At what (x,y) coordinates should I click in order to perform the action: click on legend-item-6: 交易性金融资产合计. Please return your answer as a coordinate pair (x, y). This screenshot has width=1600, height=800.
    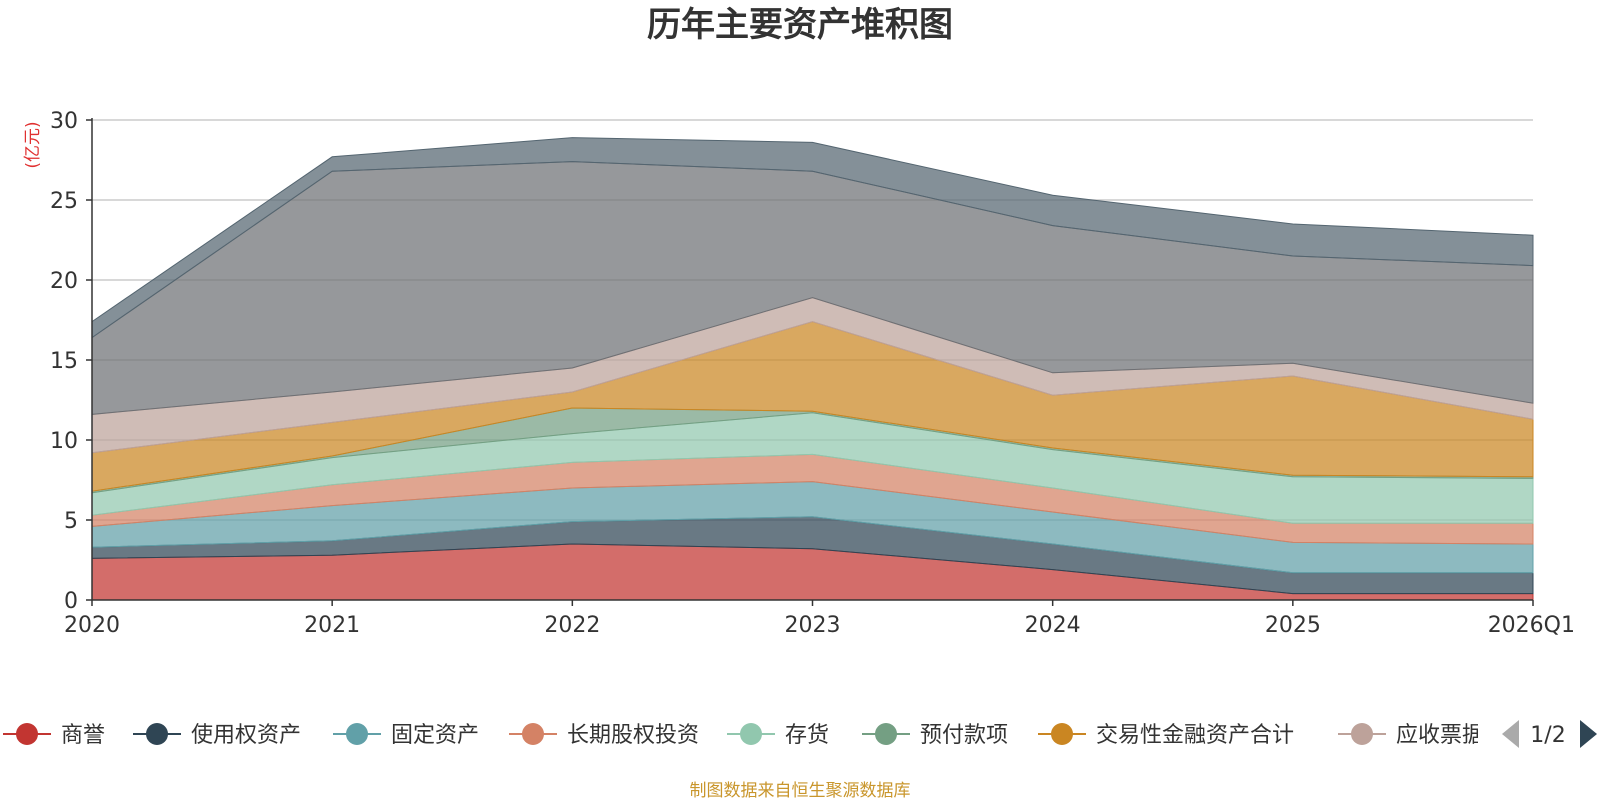
    Looking at the image, I should click on (1166, 735).